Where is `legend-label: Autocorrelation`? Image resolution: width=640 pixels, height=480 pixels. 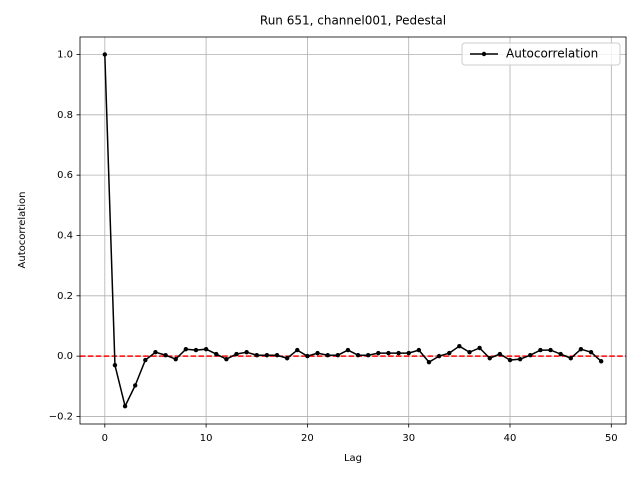
legend-label: Autocorrelation is located at coordinates (552, 54).